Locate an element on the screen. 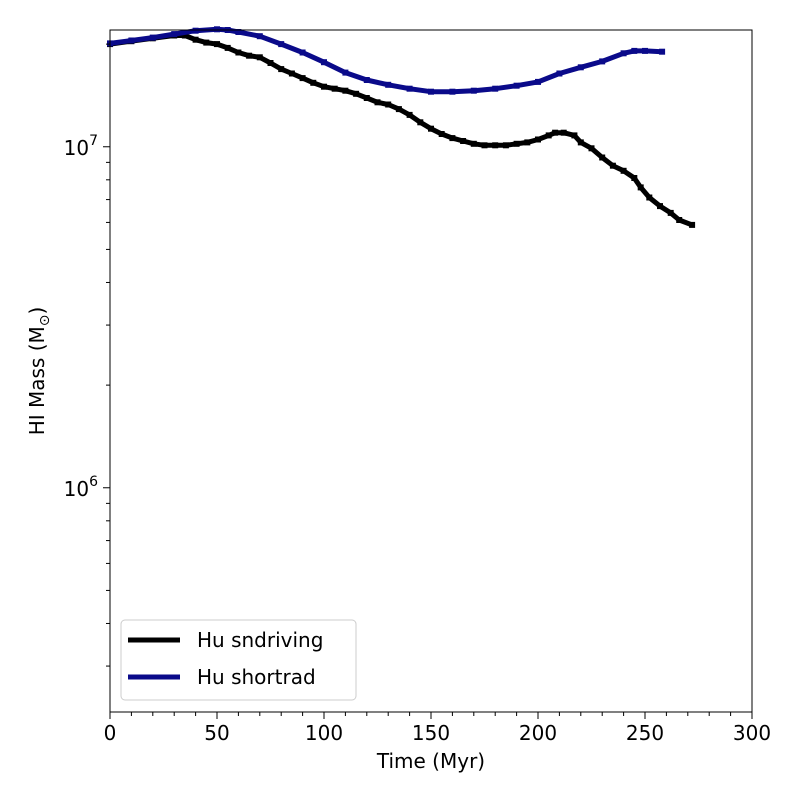 The height and width of the screenshot is (800, 800). x-tick-label: 150 is located at coordinates (431, 733).